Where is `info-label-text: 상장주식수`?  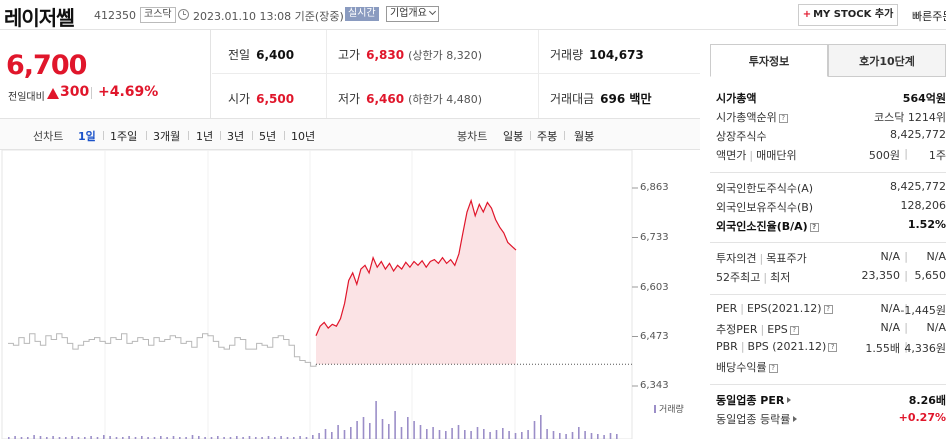
info-label-text: 상장주식수 is located at coordinates (741, 136).